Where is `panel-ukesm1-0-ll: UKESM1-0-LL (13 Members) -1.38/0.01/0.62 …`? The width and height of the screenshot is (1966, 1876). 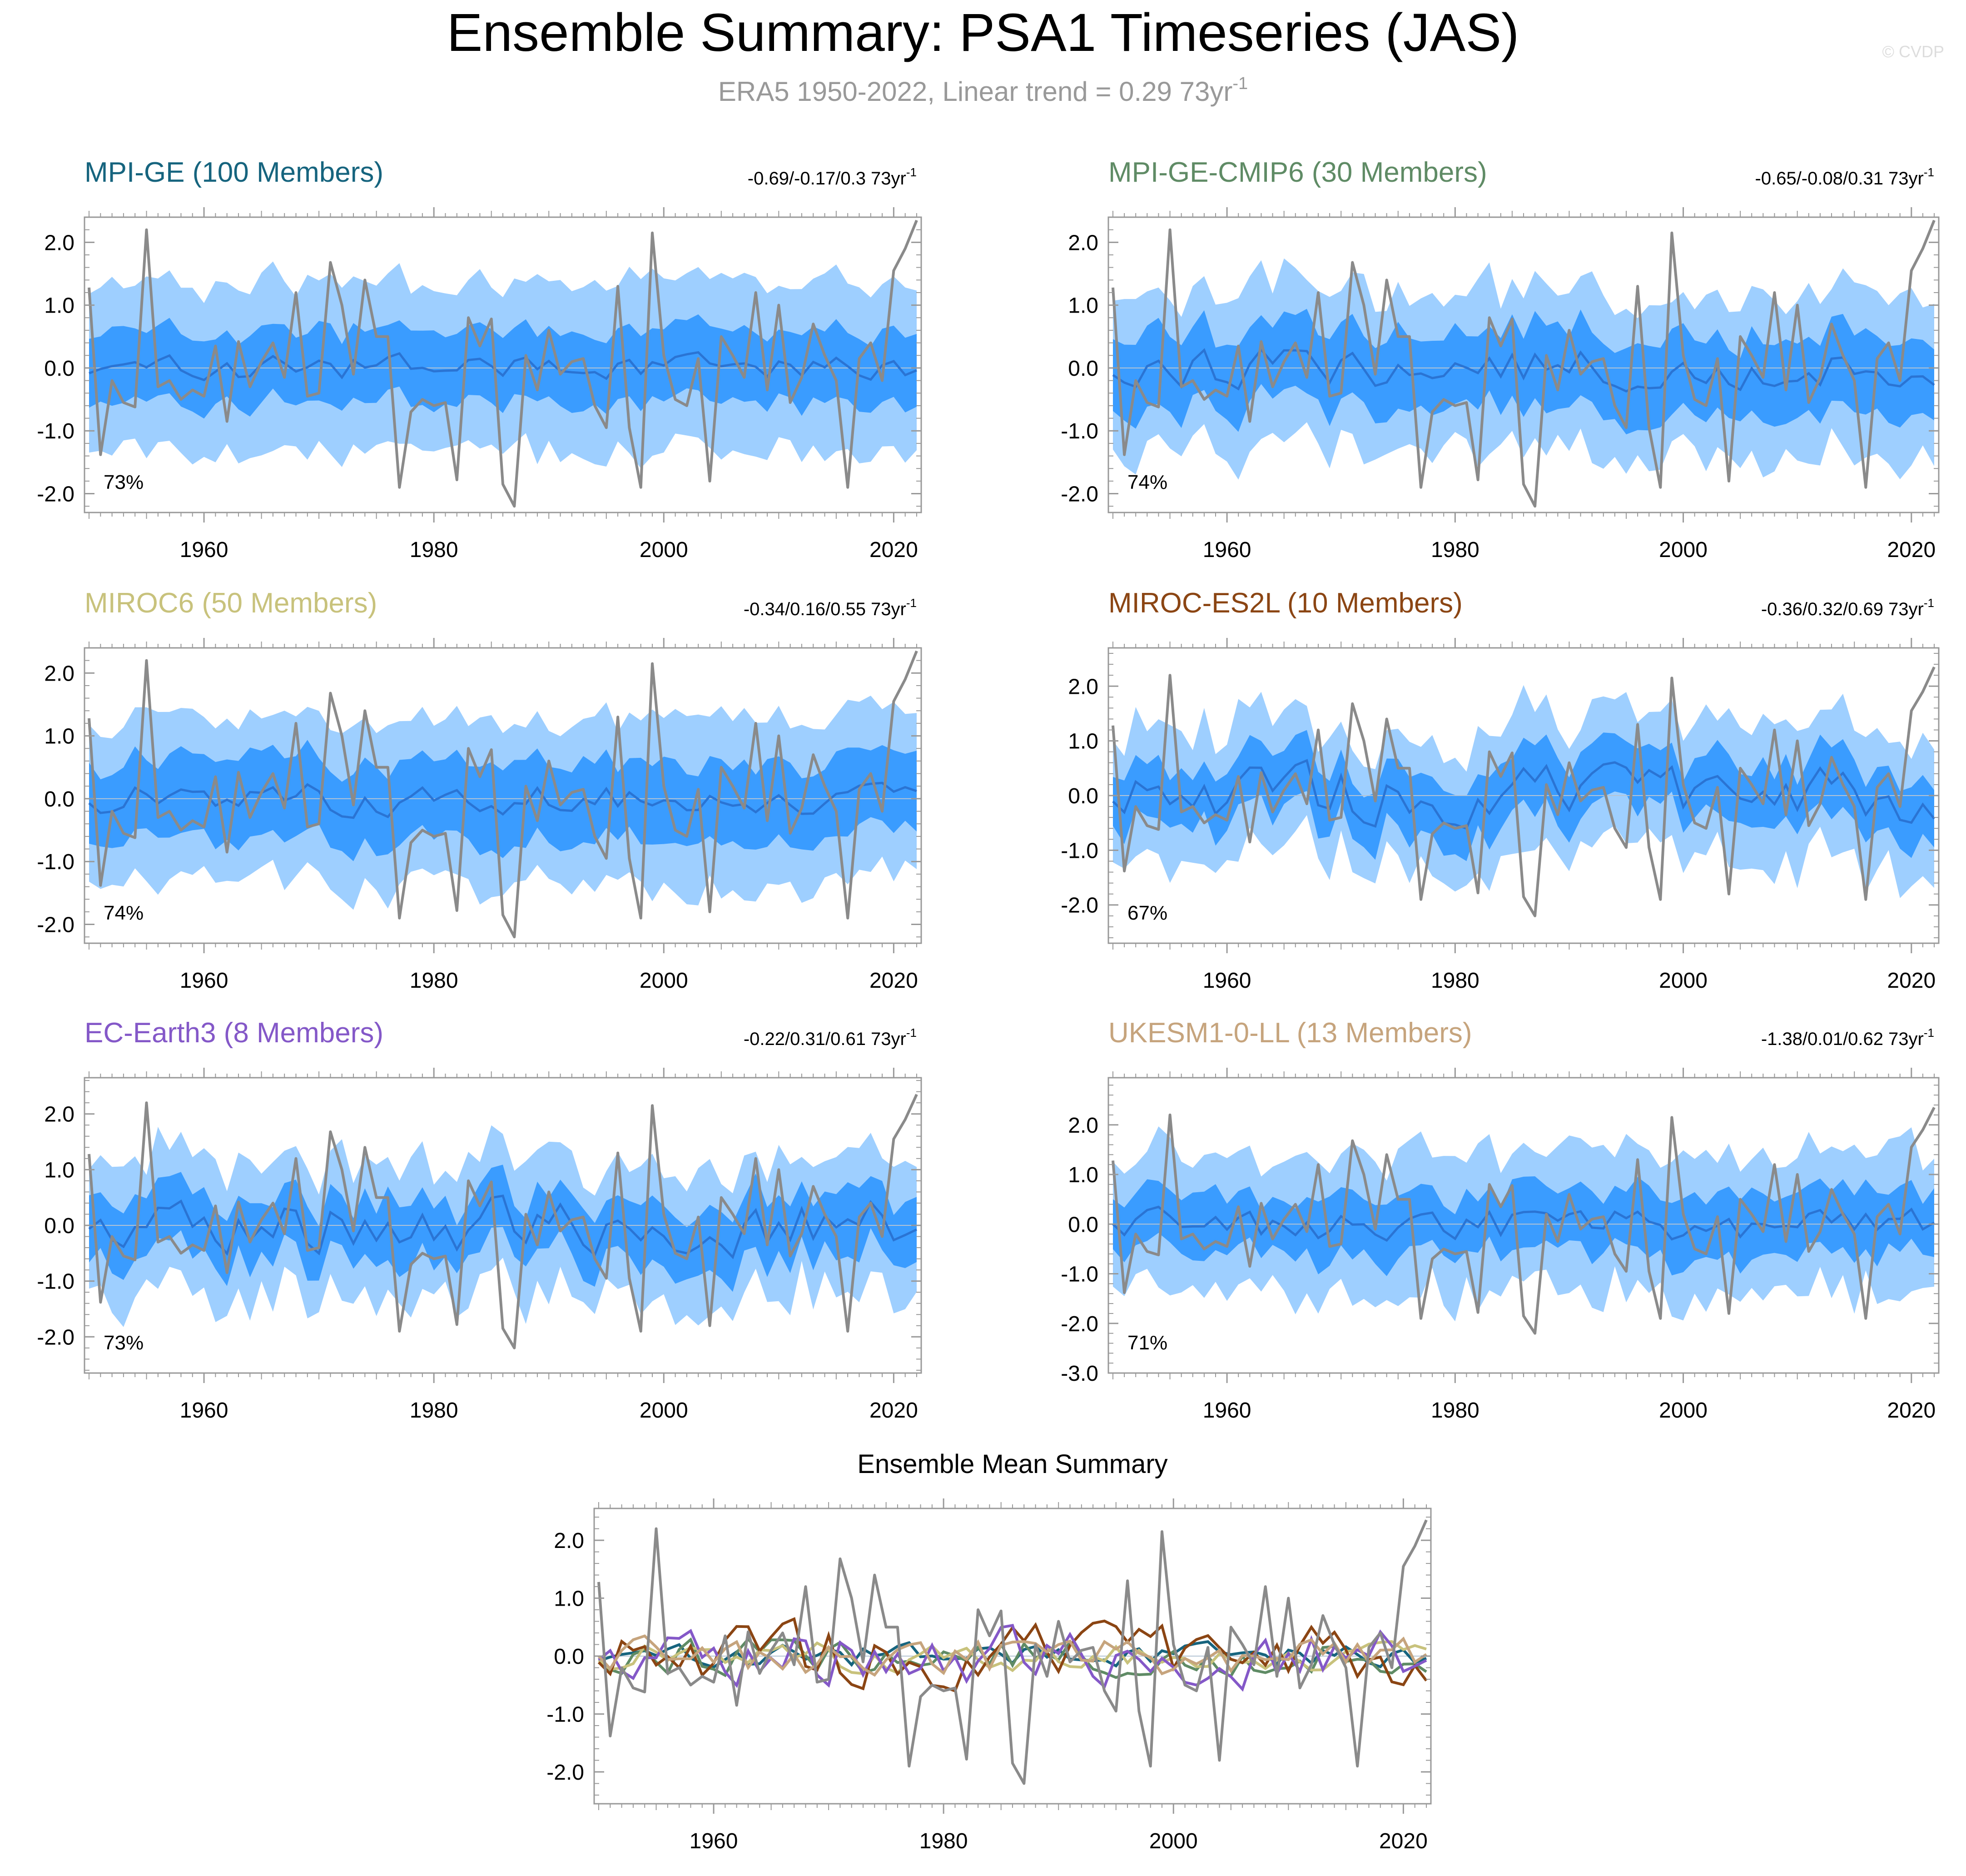
panel-ukesm1-0-ll: UKESM1-0-LL (13 Members) -1.38/0.01/0.62 … is located at coordinates (1500, 1220).